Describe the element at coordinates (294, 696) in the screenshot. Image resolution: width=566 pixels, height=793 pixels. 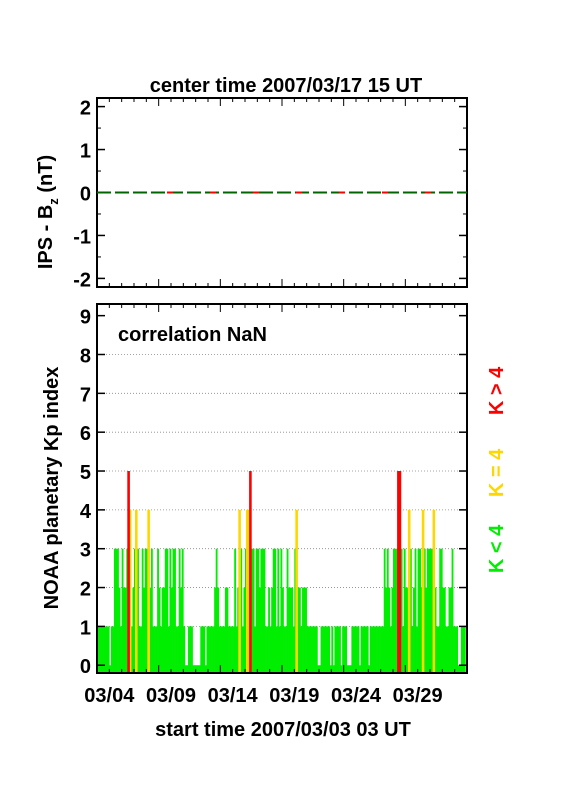
I see `bottom-x-tick-label: 03/19` at that location.